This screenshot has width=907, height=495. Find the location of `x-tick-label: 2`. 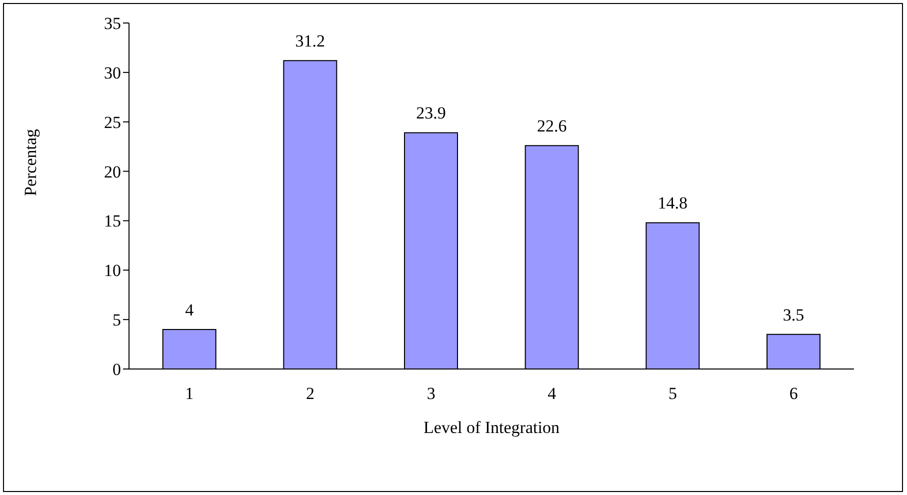

x-tick-label: 2 is located at coordinates (310, 394).